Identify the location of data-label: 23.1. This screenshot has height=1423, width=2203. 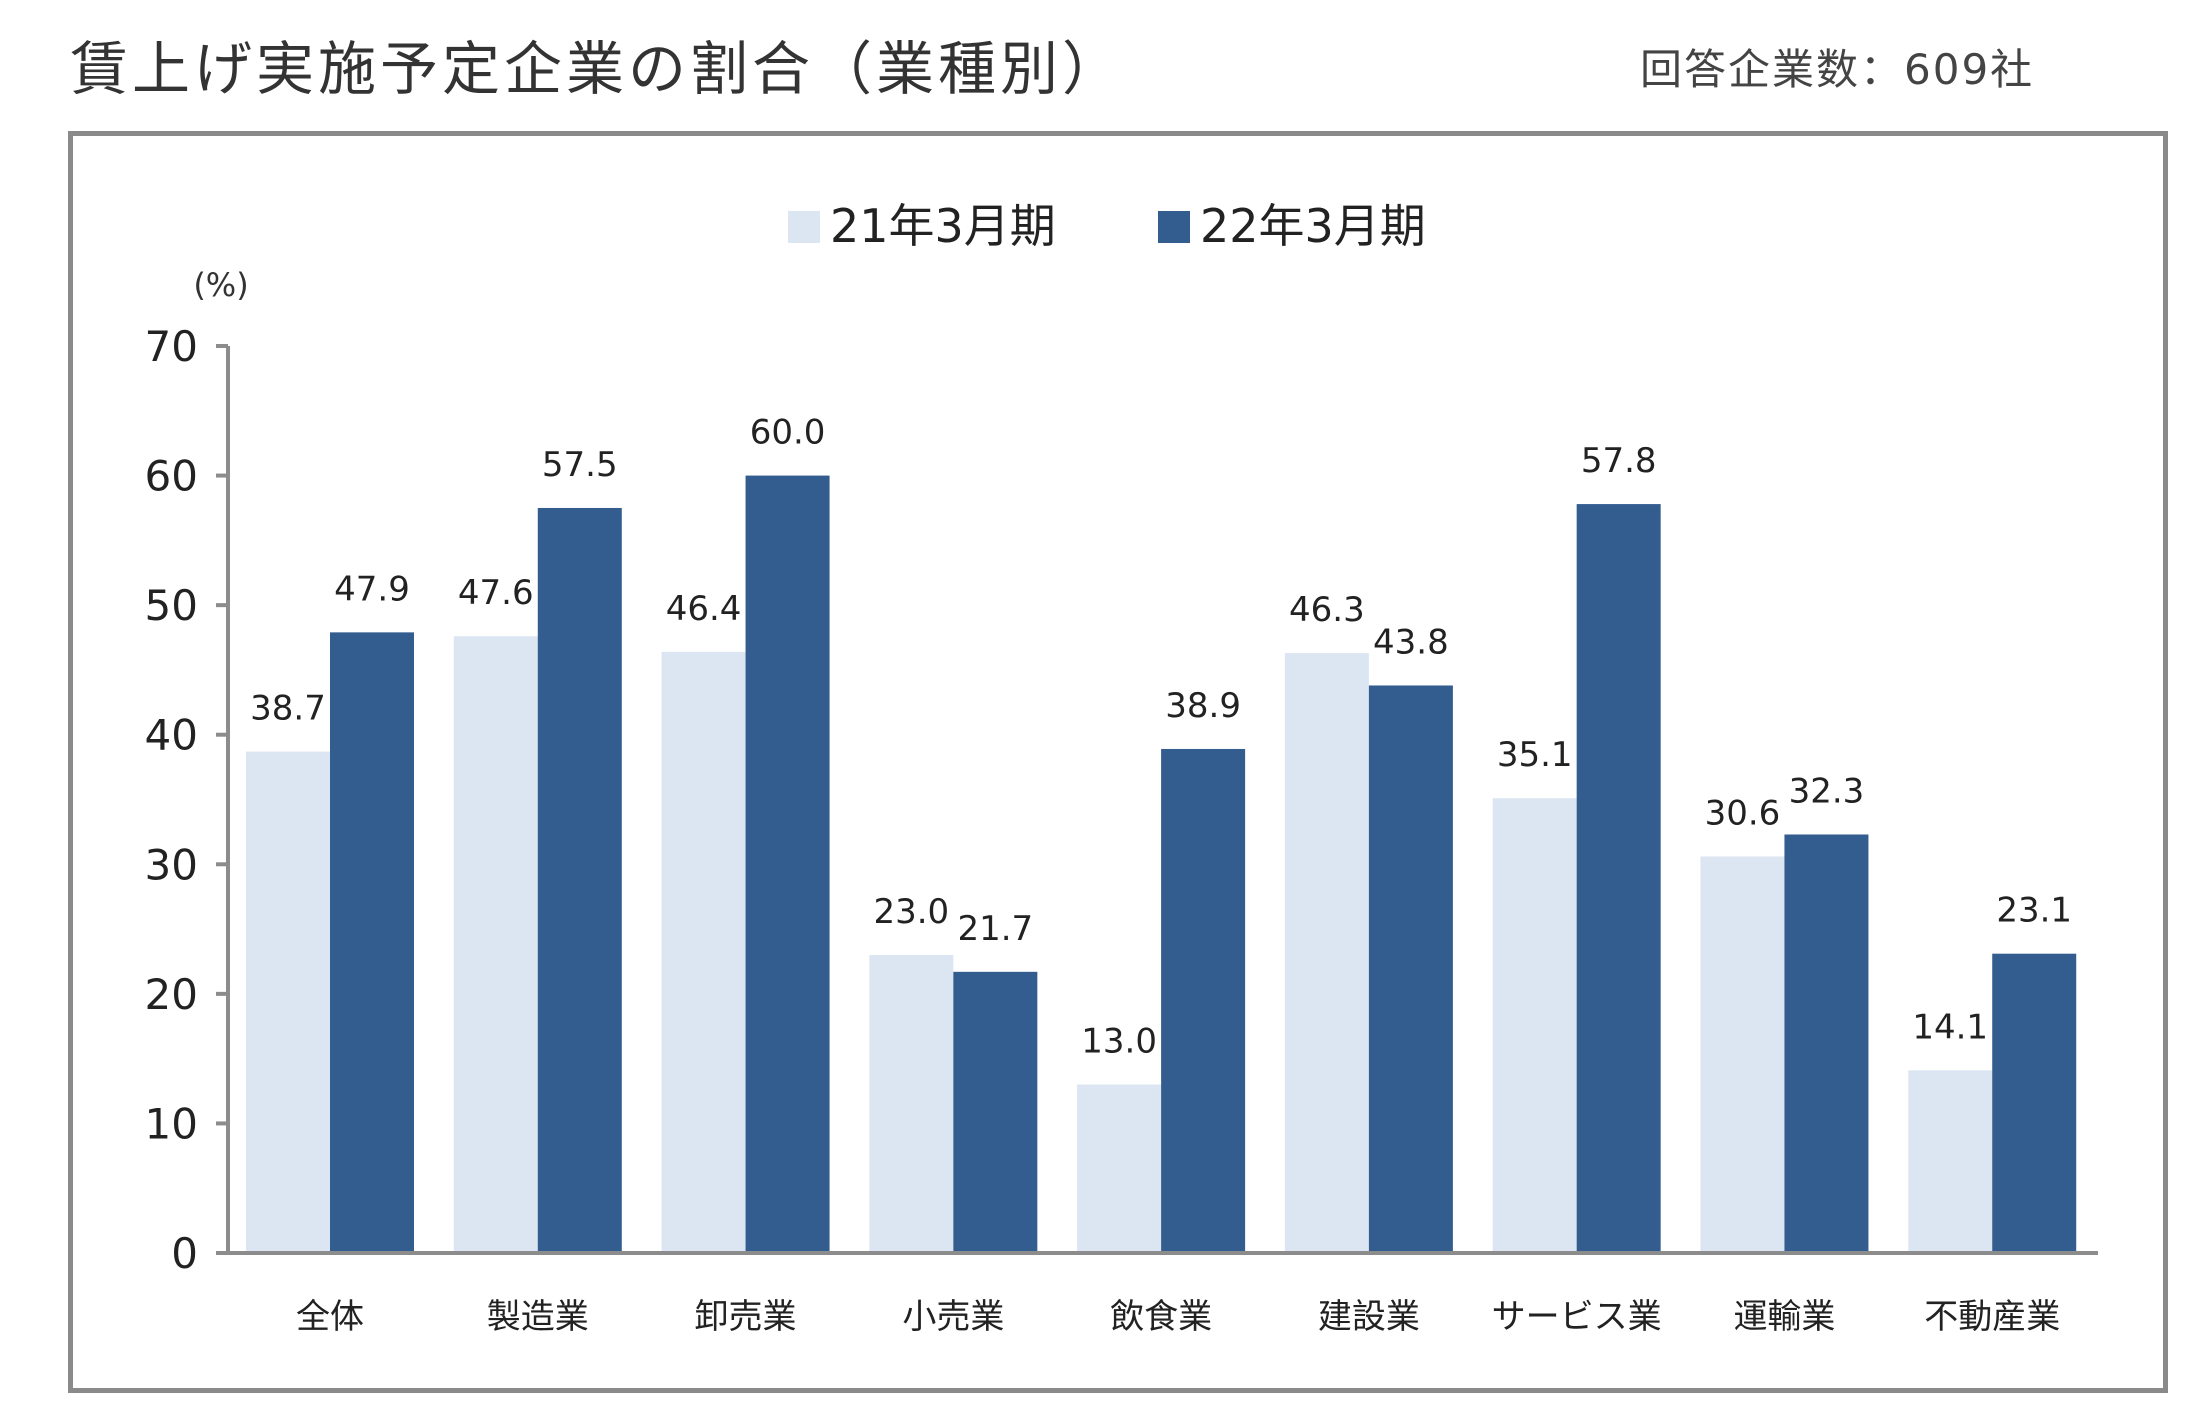
(2034, 911).